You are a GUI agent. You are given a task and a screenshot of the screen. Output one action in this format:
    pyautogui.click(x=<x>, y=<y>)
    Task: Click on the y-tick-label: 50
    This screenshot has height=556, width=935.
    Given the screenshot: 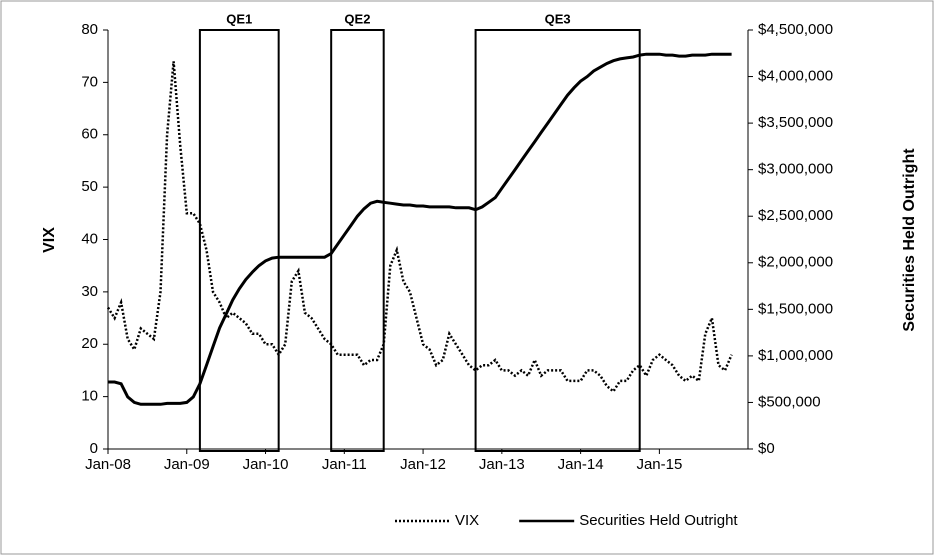 What is the action you would take?
    pyautogui.click(x=89, y=186)
    